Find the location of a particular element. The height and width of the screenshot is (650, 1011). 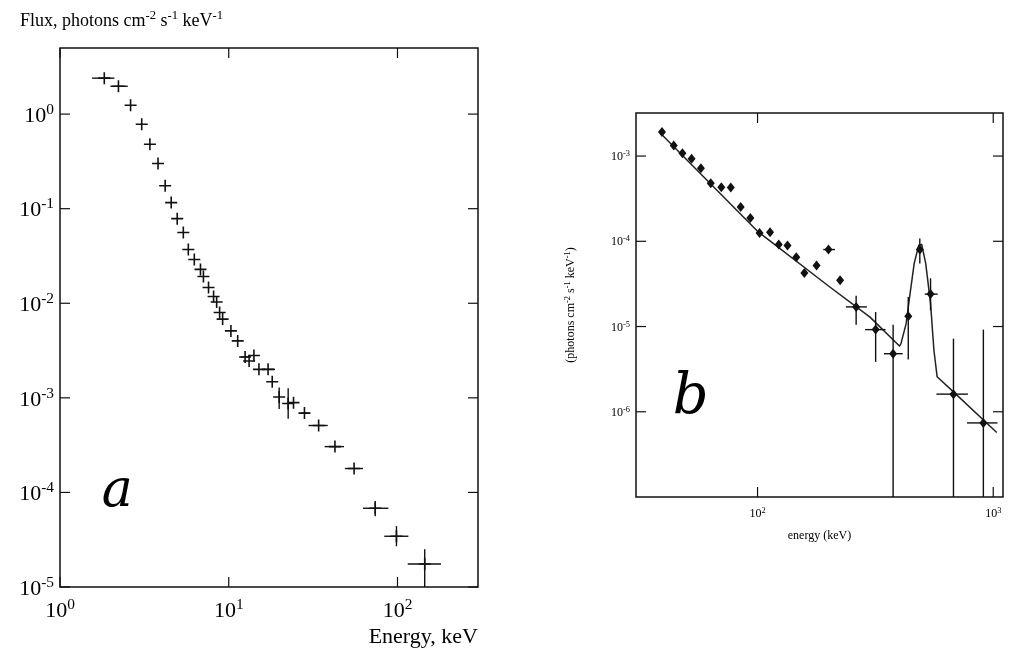

annotation: b is located at coordinates (690, 393).